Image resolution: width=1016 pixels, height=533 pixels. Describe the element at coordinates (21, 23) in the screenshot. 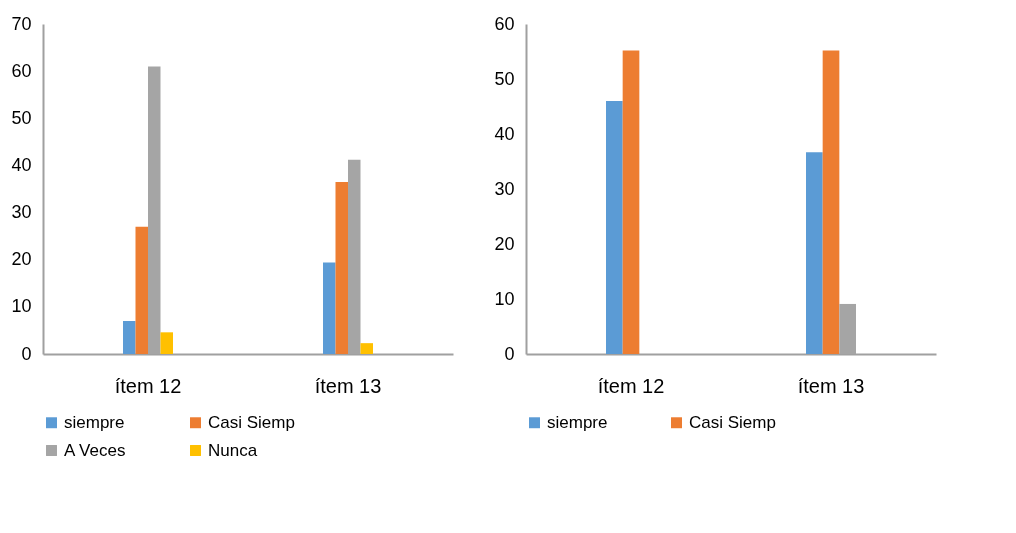

I see `y-tick-label: 70` at that location.